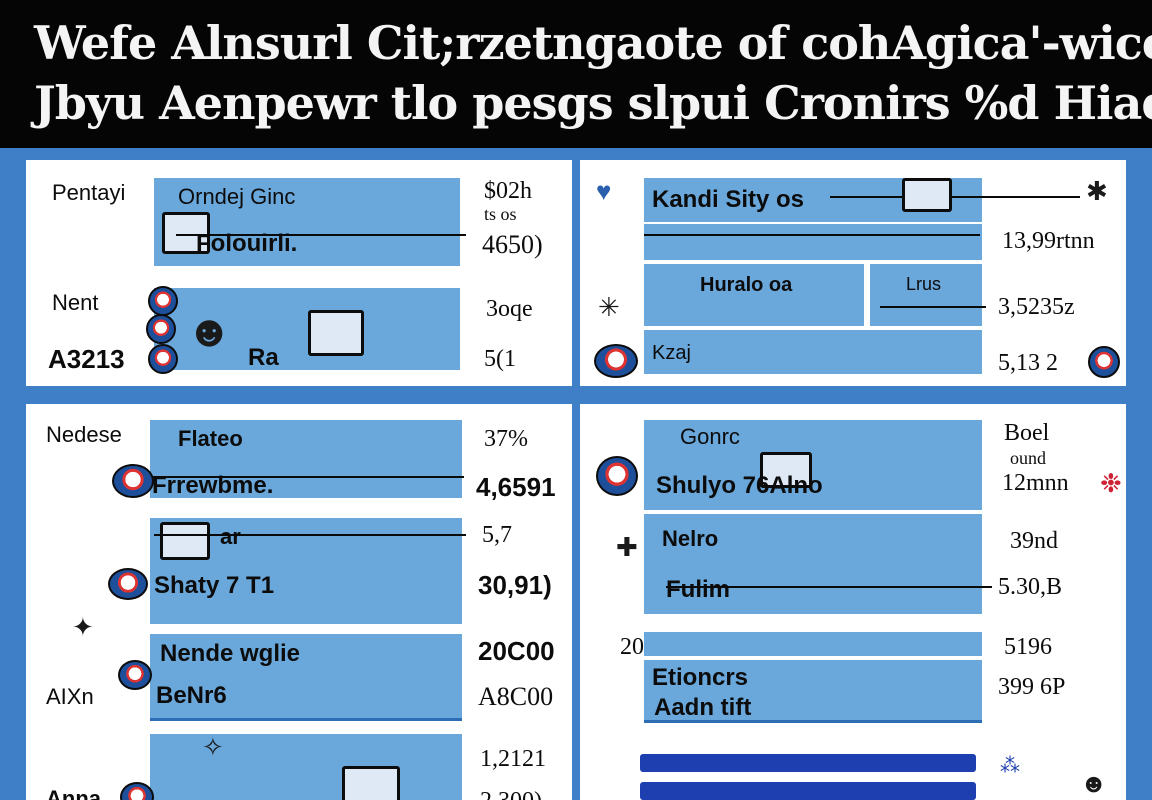 The width and height of the screenshot is (1152, 800). What do you see at coordinates (515, 585) in the screenshot?
I see `value-text: 30,91)` at bounding box center [515, 585].